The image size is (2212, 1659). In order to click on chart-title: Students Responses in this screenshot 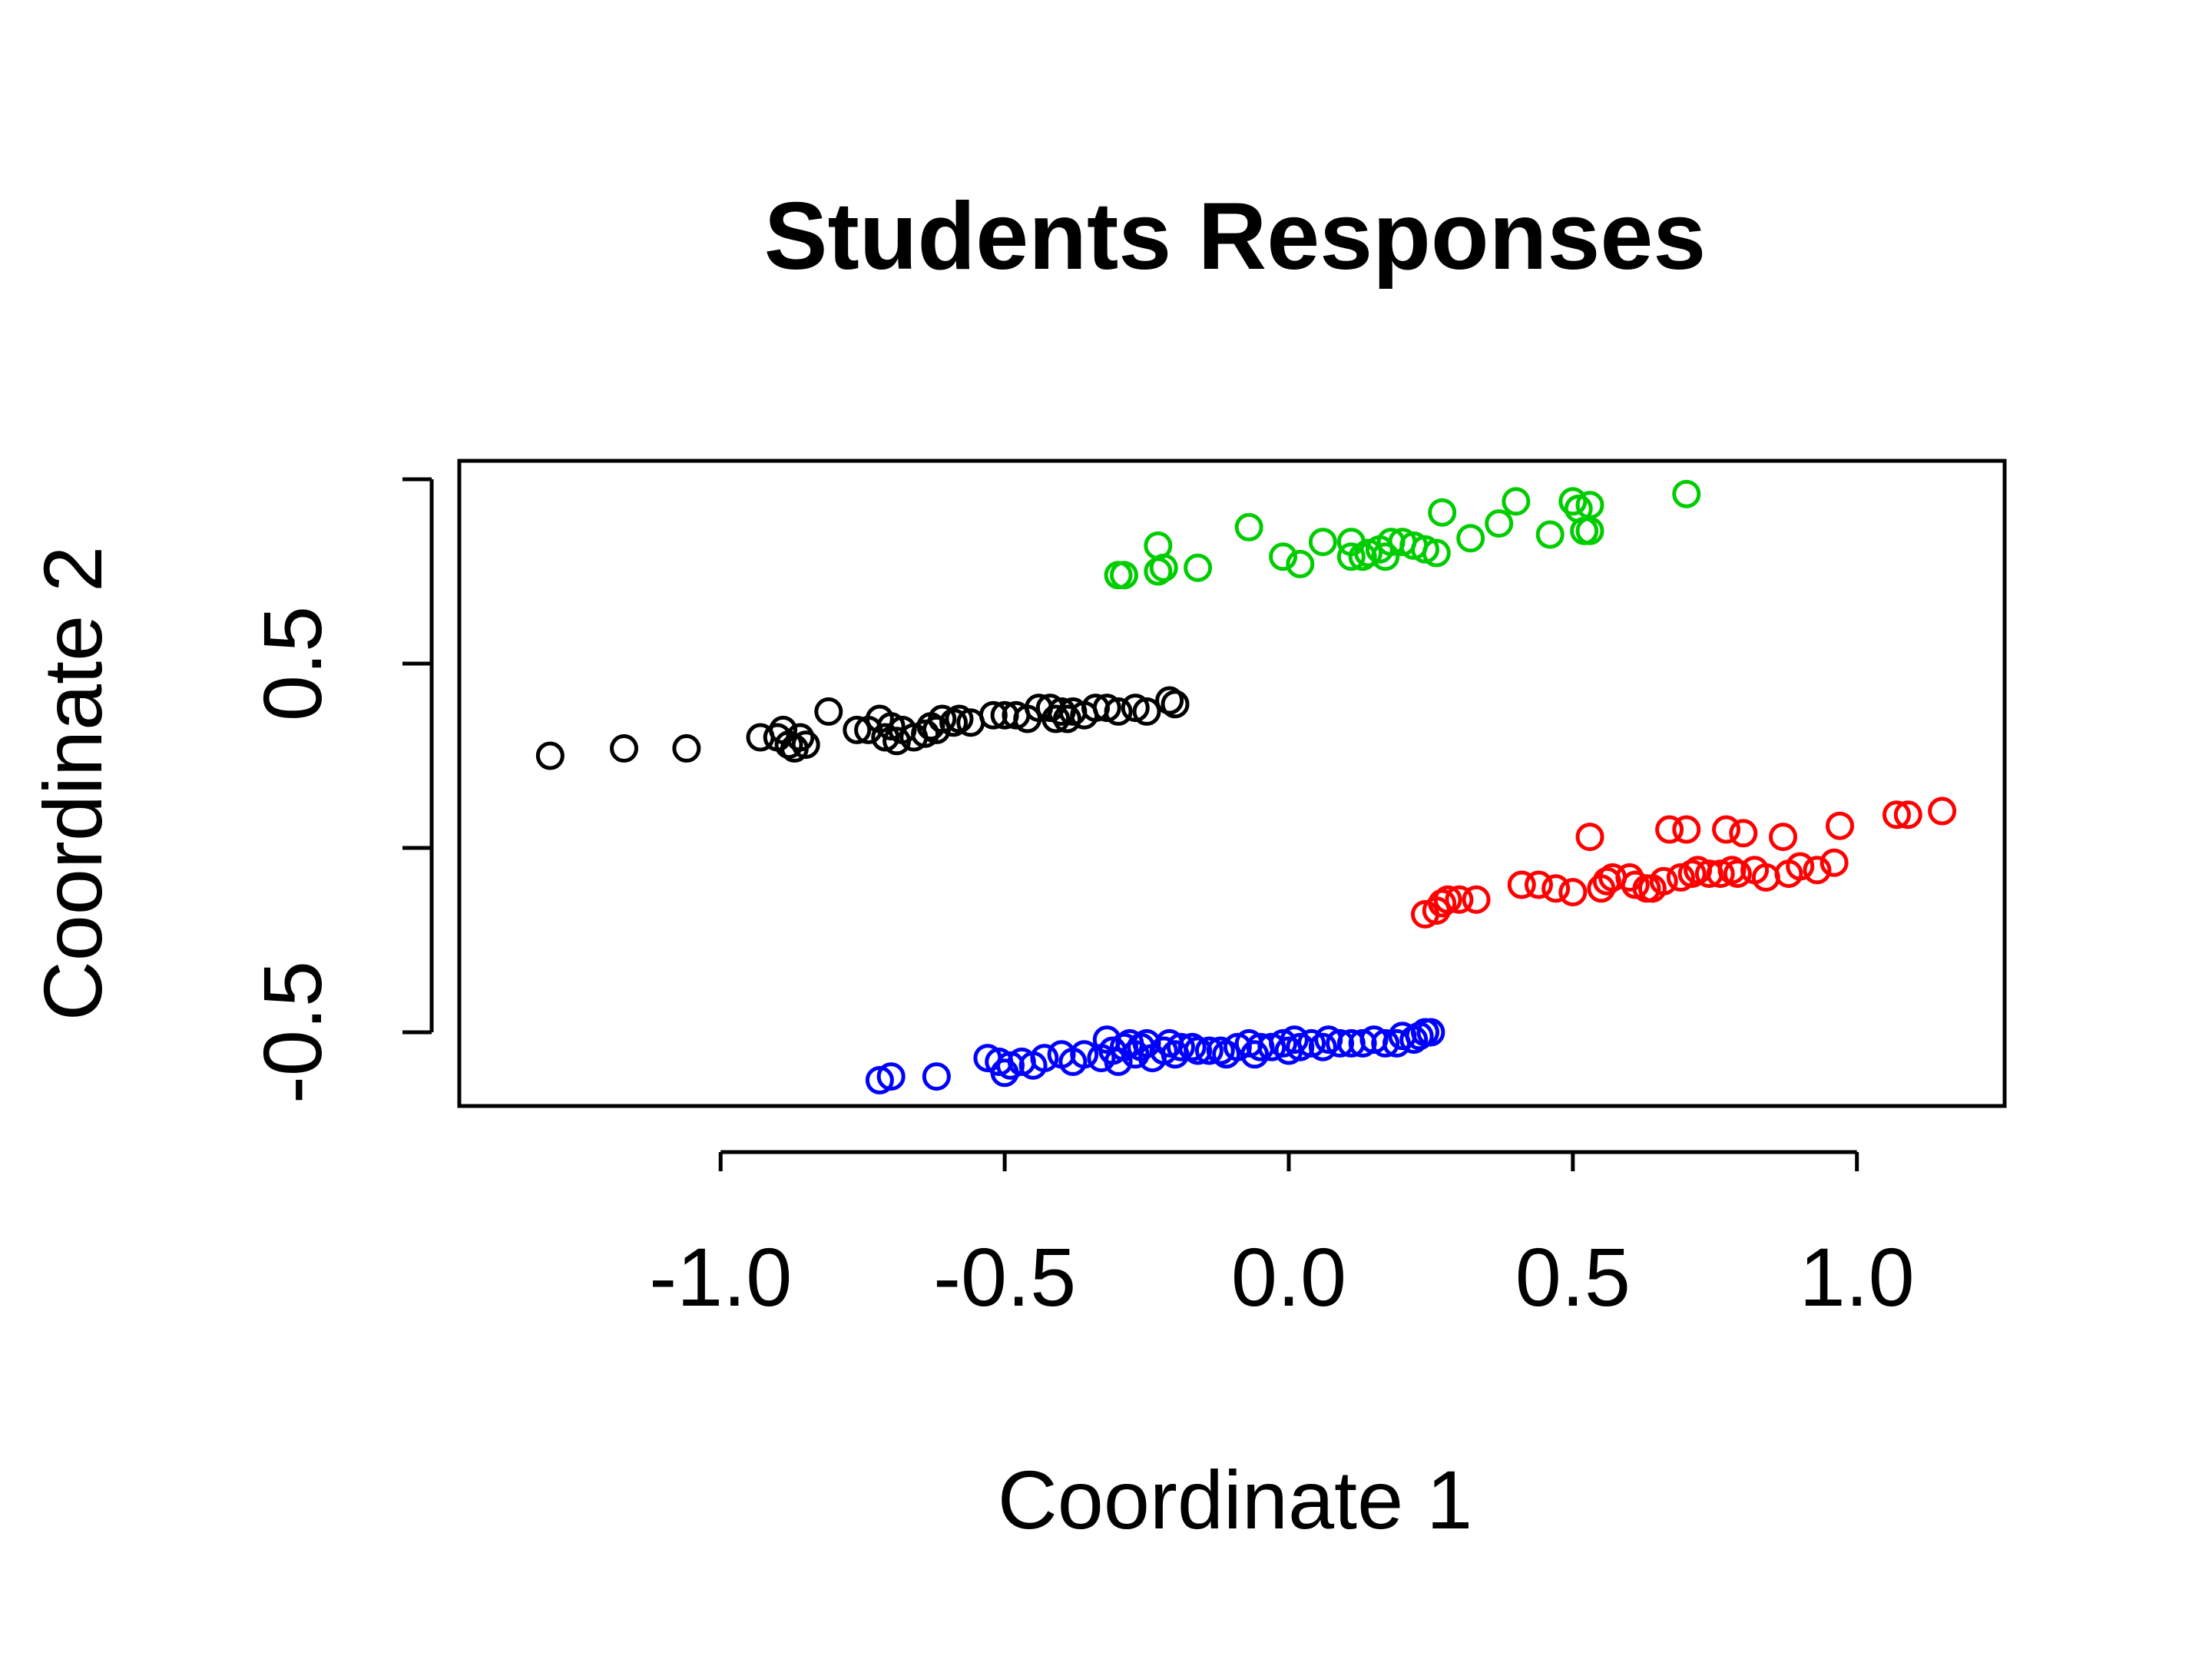, I will do `click(1235, 237)`.